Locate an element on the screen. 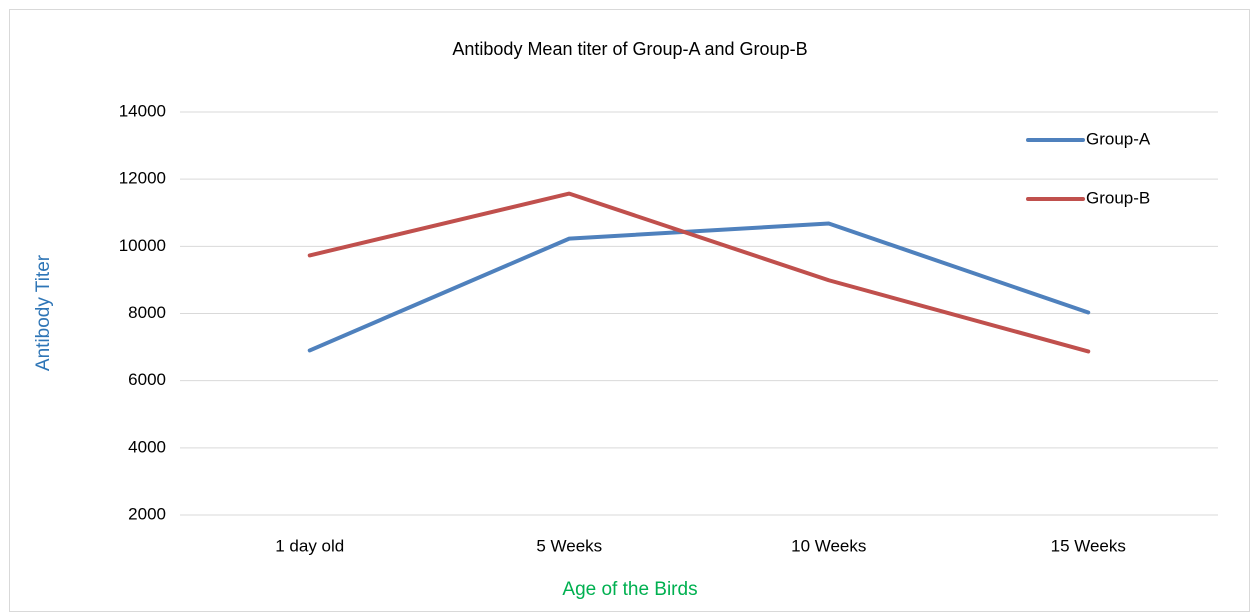 This screenshot has width=1251, height=612. legend-label: Group-B is located at coordinates (1118, 197).